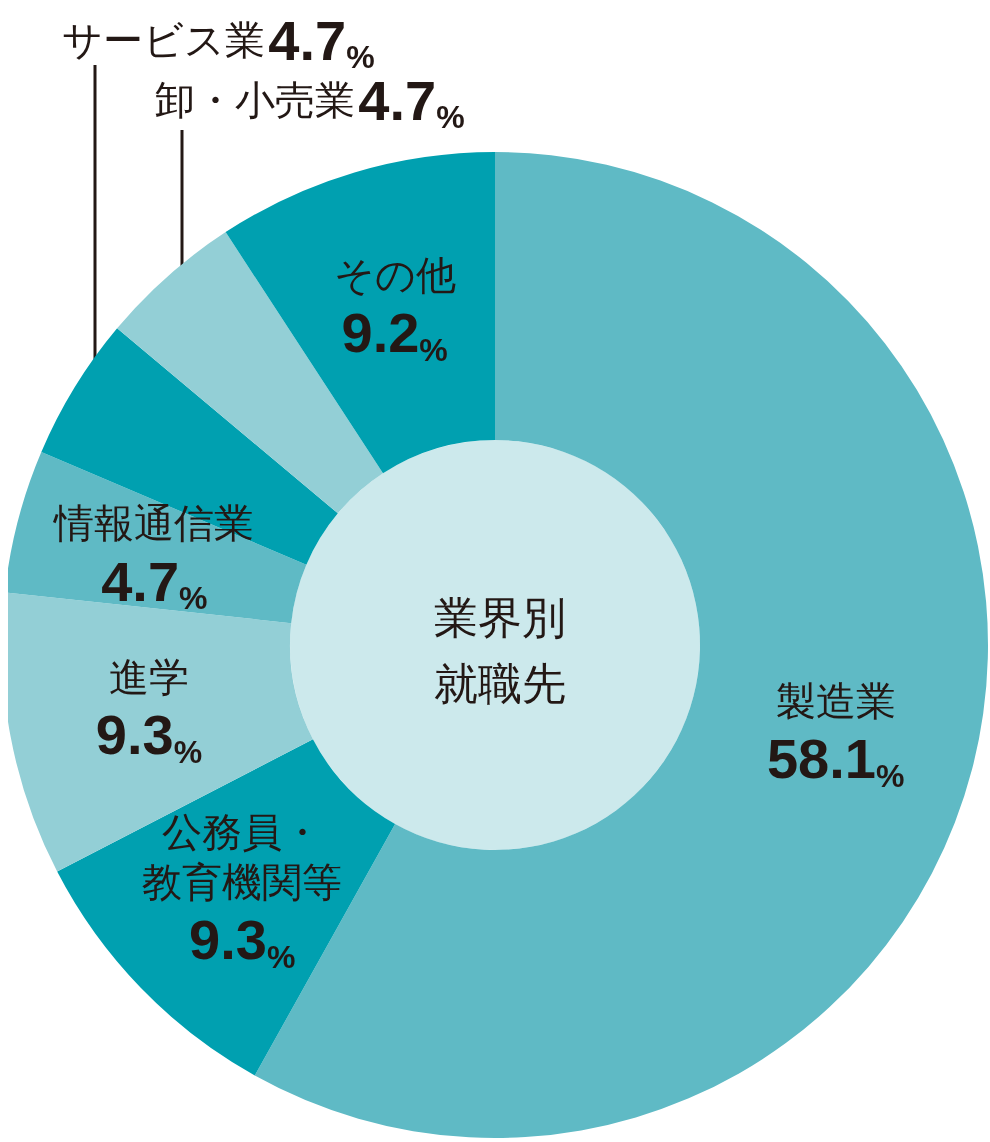  What do you see at coordinates (154, 583) in the screenshot?
I see `data-label: 4.7%` at bounding box center [154, 583].